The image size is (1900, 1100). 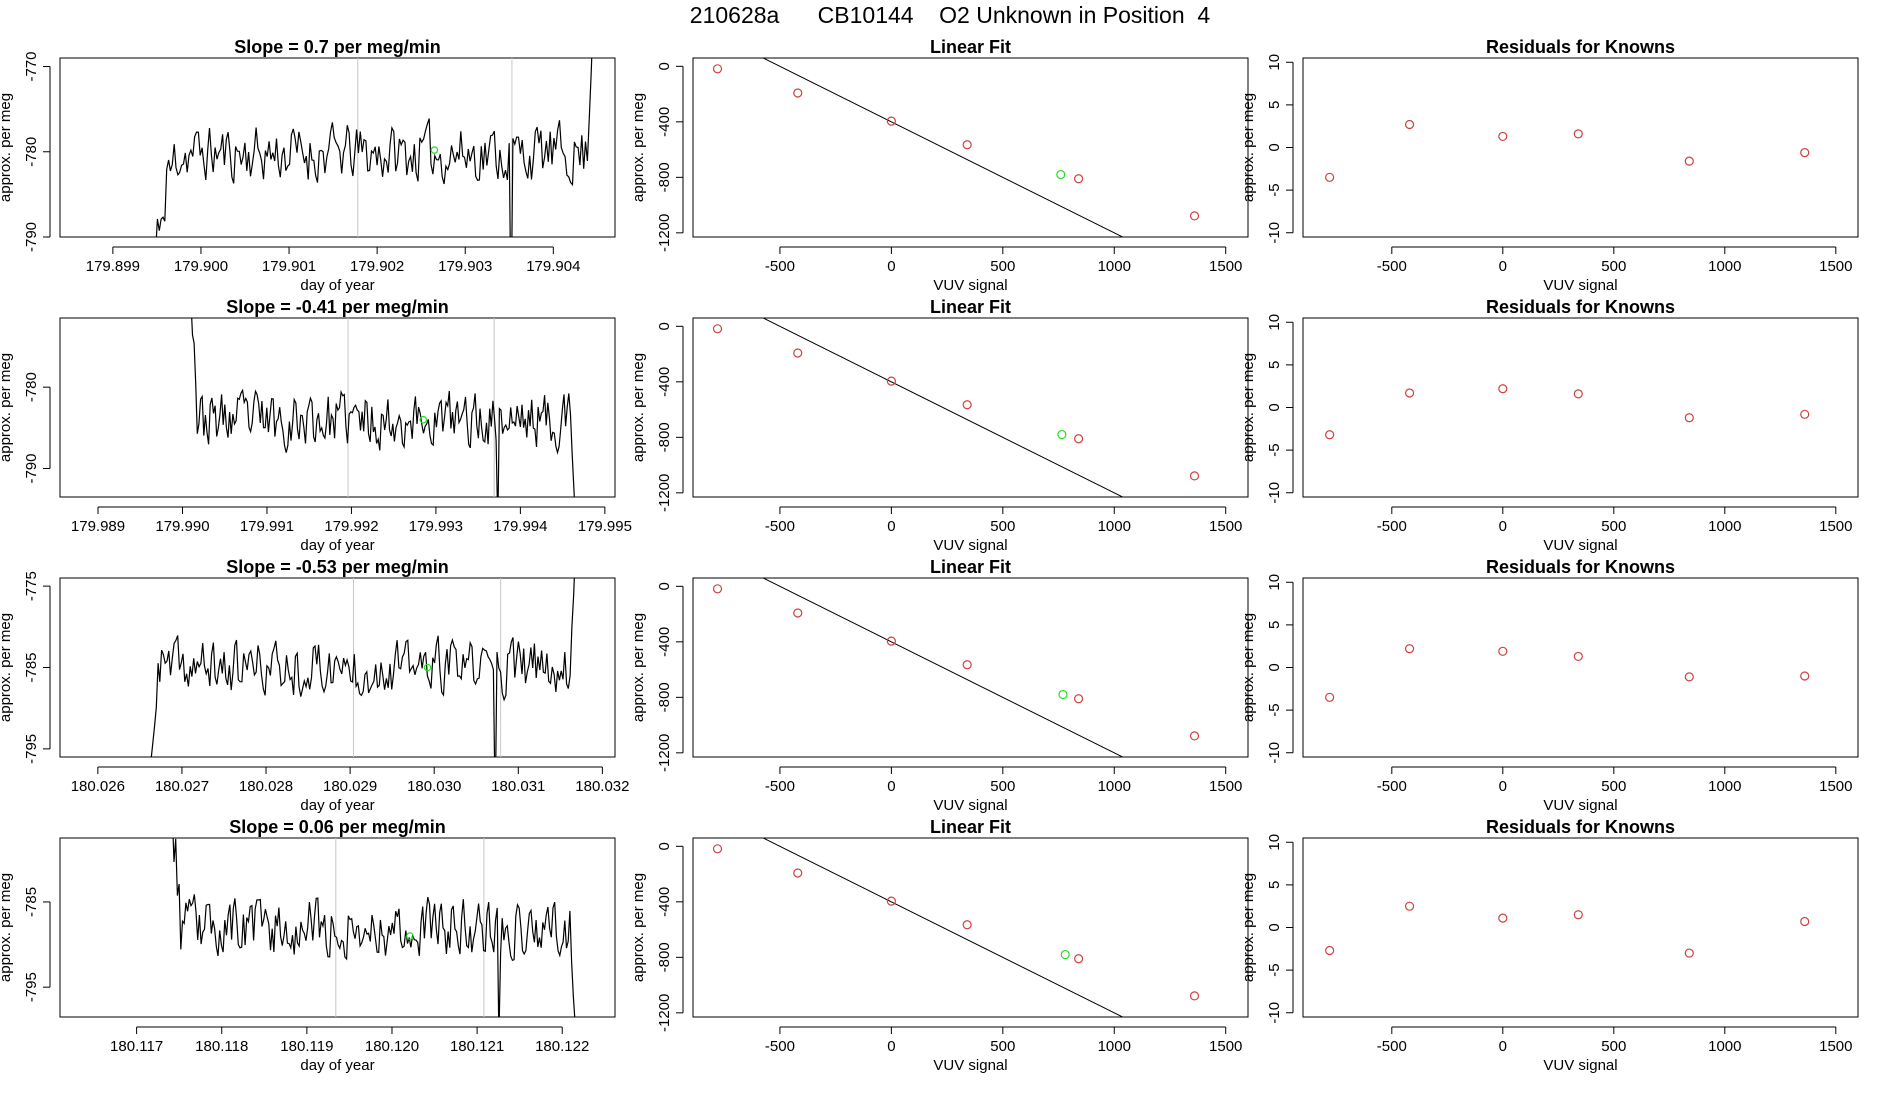 I want to click on x-tick-label: 179.903, so click(x=465, y=266).